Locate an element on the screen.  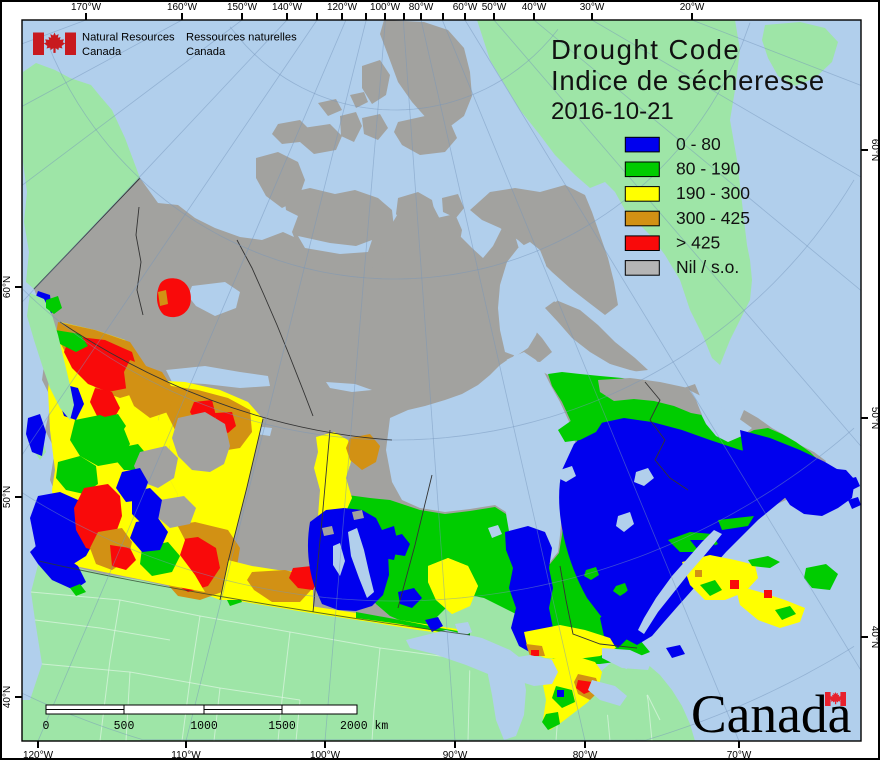
svg-text: 1500 is located at coordinates (282, 726).